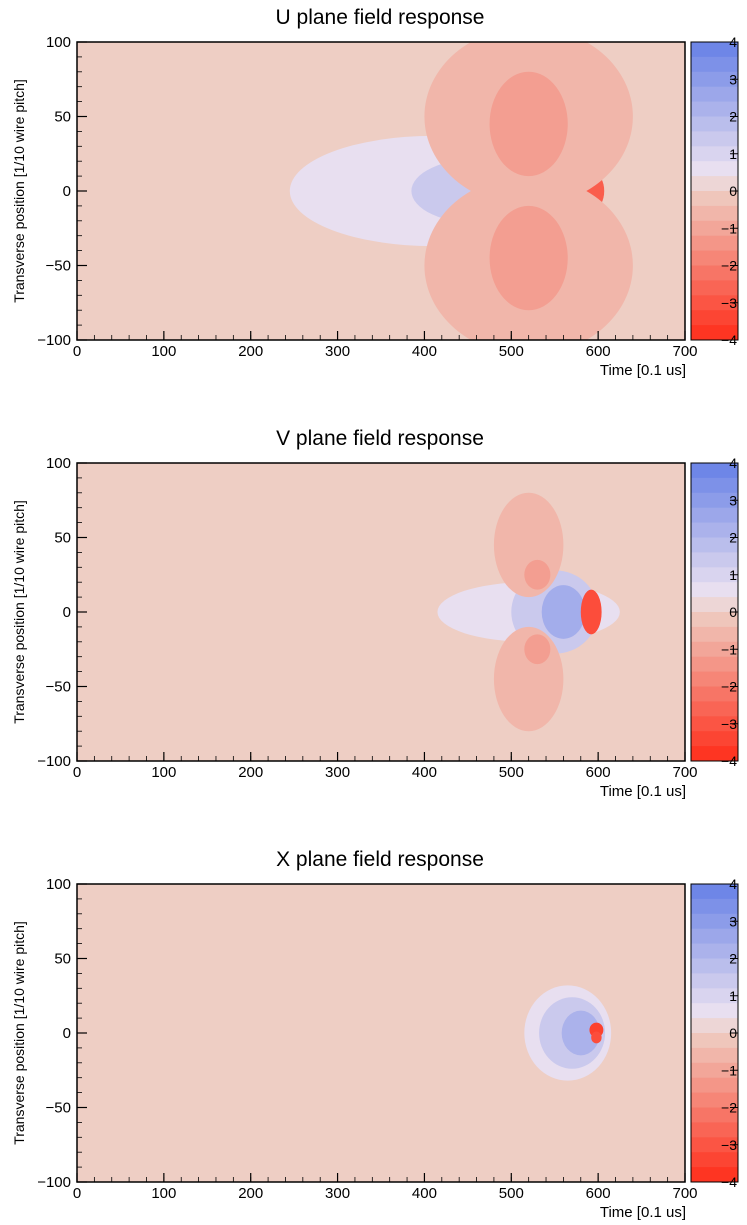 The image size is (747, 1225). Describe the element at coordinates (380, 17) in the screenshot. I see `chart-title: U plane field response` at that location.